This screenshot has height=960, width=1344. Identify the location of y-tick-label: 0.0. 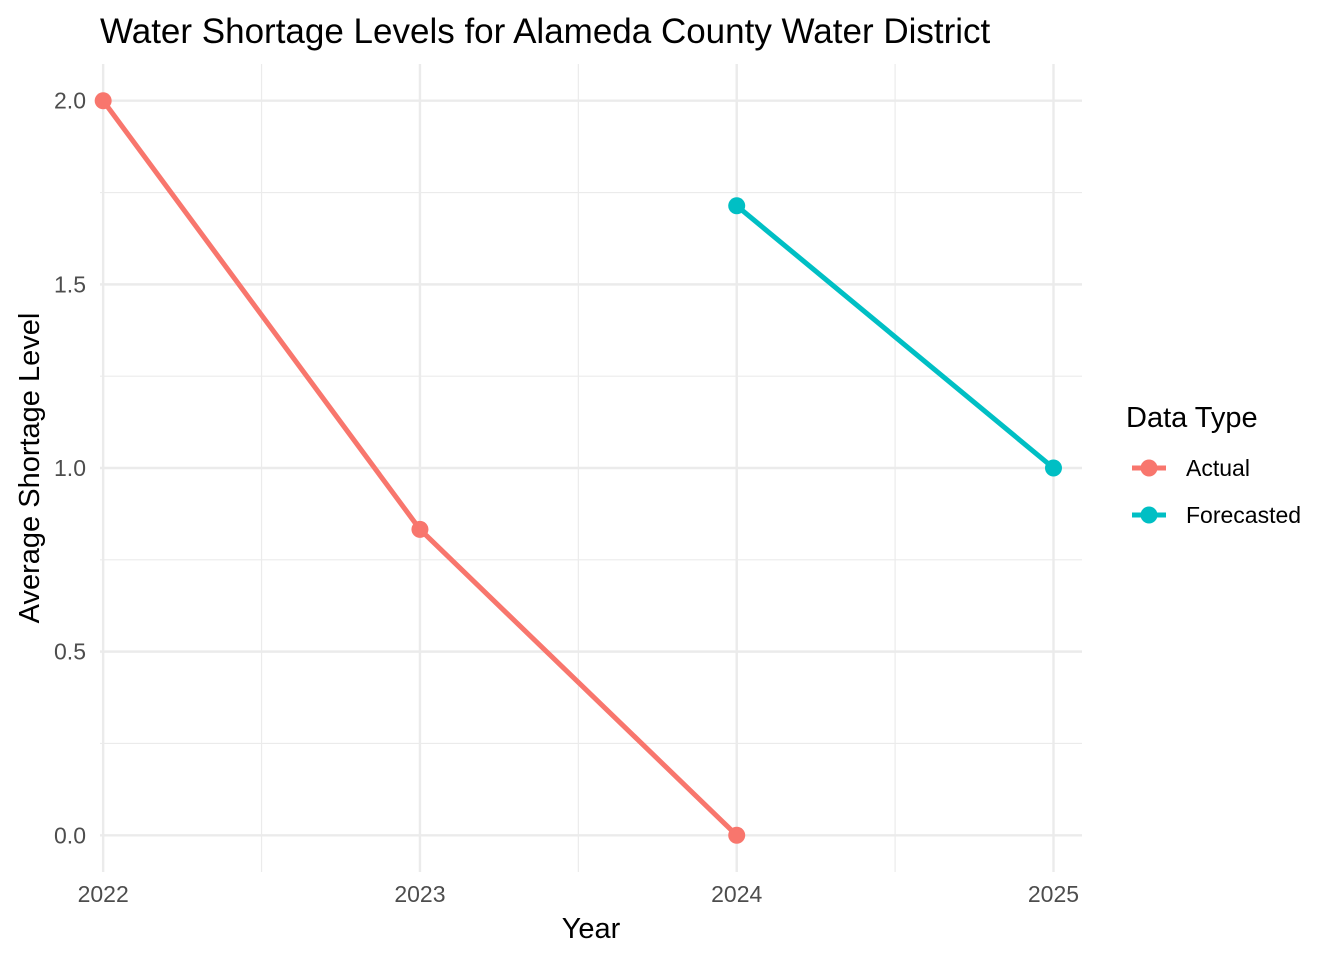
(70, 835).